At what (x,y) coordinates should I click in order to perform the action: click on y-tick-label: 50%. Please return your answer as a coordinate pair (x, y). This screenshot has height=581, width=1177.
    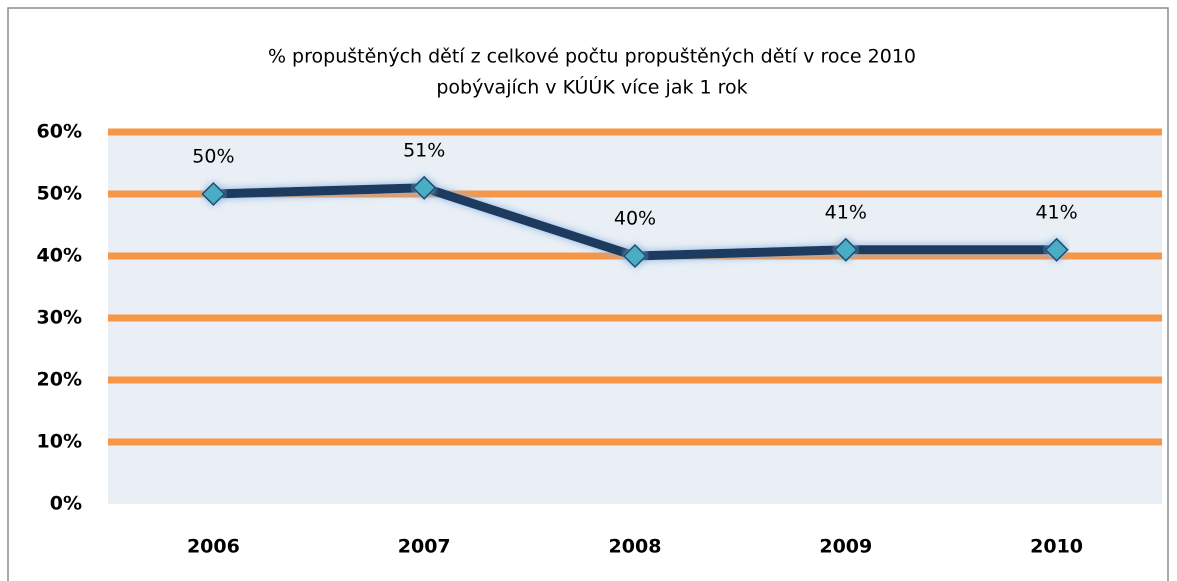
    Looking at the image, I should click on (59, 194).